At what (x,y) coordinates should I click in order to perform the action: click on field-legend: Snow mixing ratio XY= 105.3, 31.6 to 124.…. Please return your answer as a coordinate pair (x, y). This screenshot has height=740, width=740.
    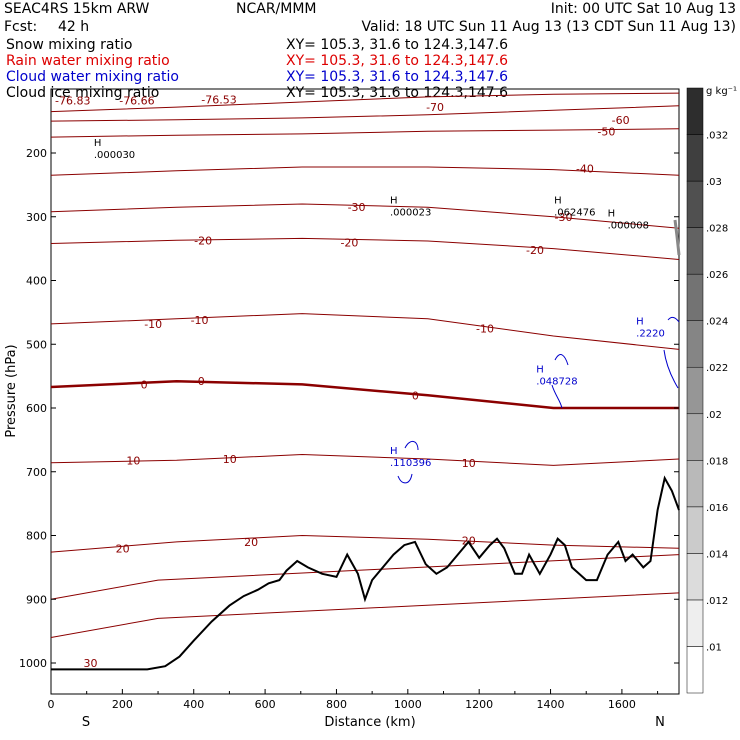
    Looking at the image, I should click on (257, 69).